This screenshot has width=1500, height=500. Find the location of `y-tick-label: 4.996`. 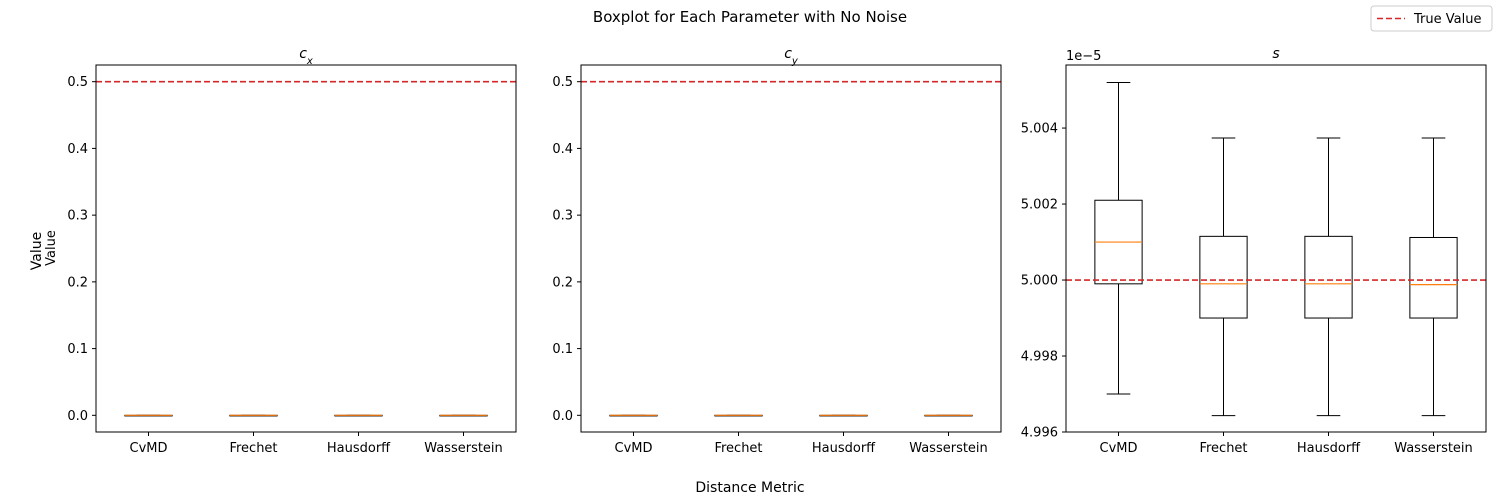

y-tick-label: 4.996 is located at coordinates (1039, 433).